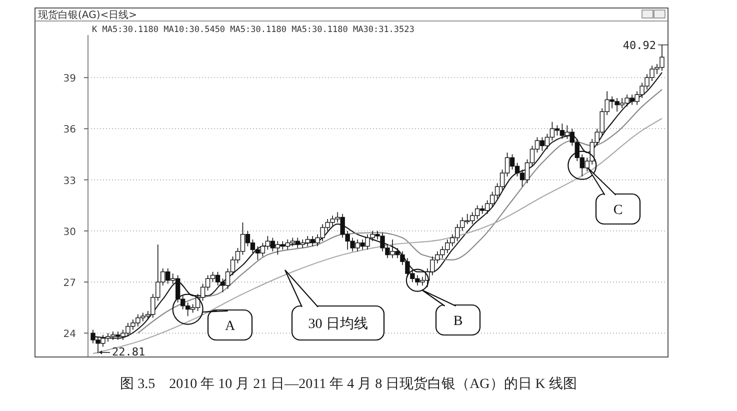 This screenshot has height=411, width=737. Describe the element at coordinates (69, 79) in the screenshot. I see `y-tick-label: 39` at that location.